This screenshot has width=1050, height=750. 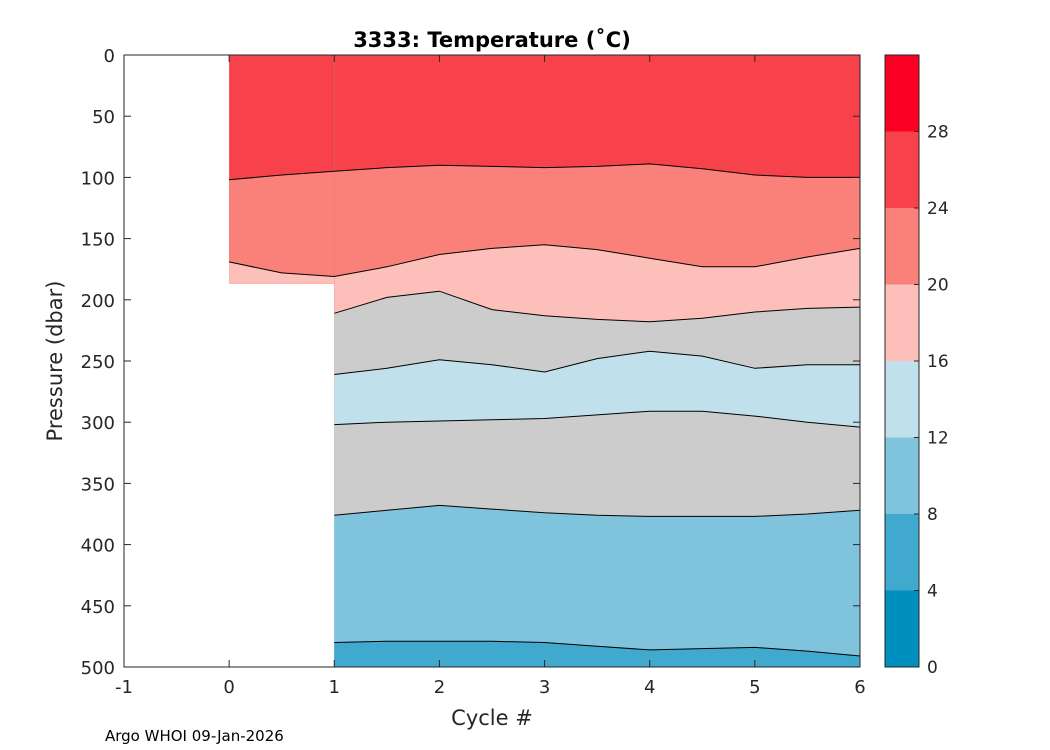 I want to click on colorbar-tick-label: 24, so click(x=938, y=209).